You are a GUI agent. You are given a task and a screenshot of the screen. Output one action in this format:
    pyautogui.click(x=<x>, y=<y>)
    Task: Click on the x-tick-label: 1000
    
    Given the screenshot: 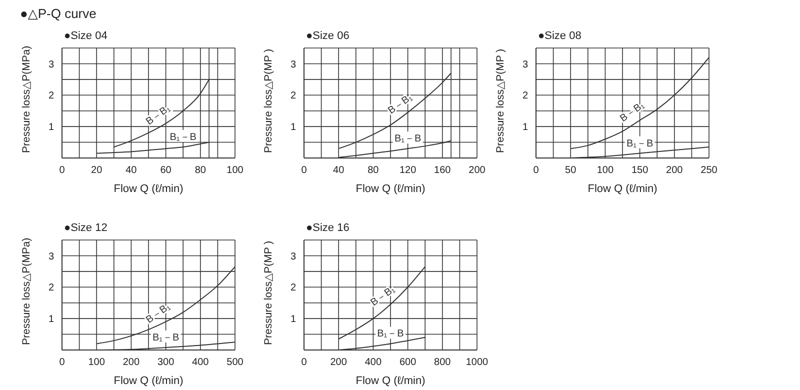 What is the action you would take?
    pyautogui.click(x=477, y=362)
    